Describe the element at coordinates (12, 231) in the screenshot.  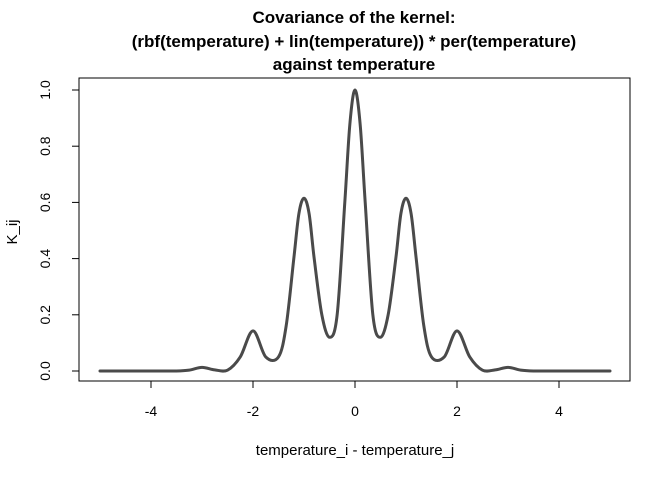
I see `y-axis-label: K_ij` at that location.